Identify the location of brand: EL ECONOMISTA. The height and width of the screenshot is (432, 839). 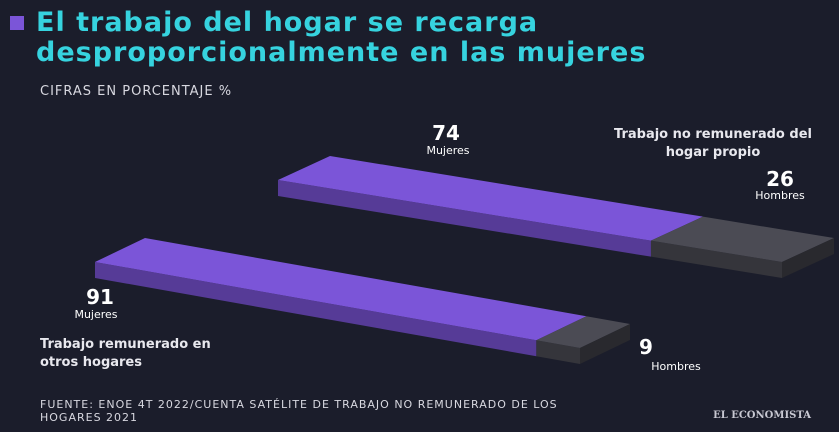
(762, 415).